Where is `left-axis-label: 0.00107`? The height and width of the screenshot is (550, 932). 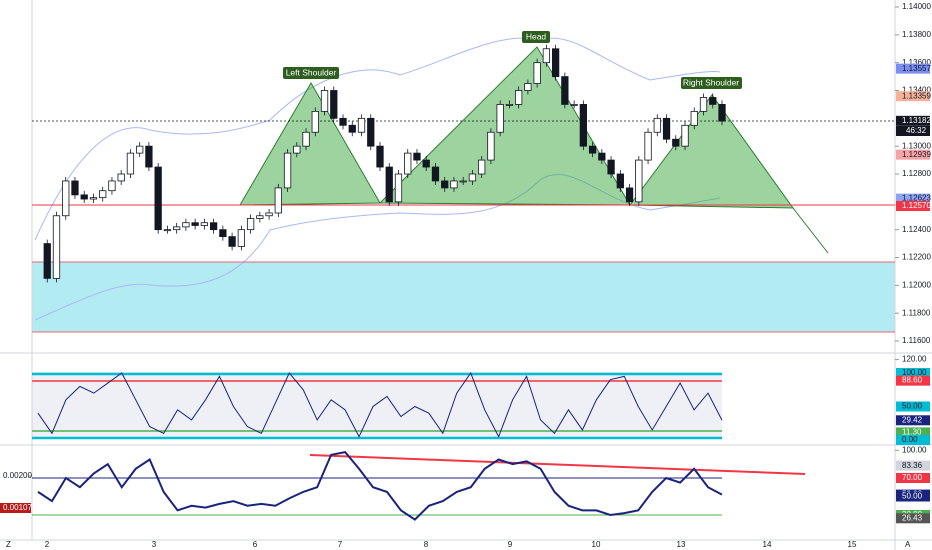 left-axis-label: 0.00107 is located at coordinates (17, 507).